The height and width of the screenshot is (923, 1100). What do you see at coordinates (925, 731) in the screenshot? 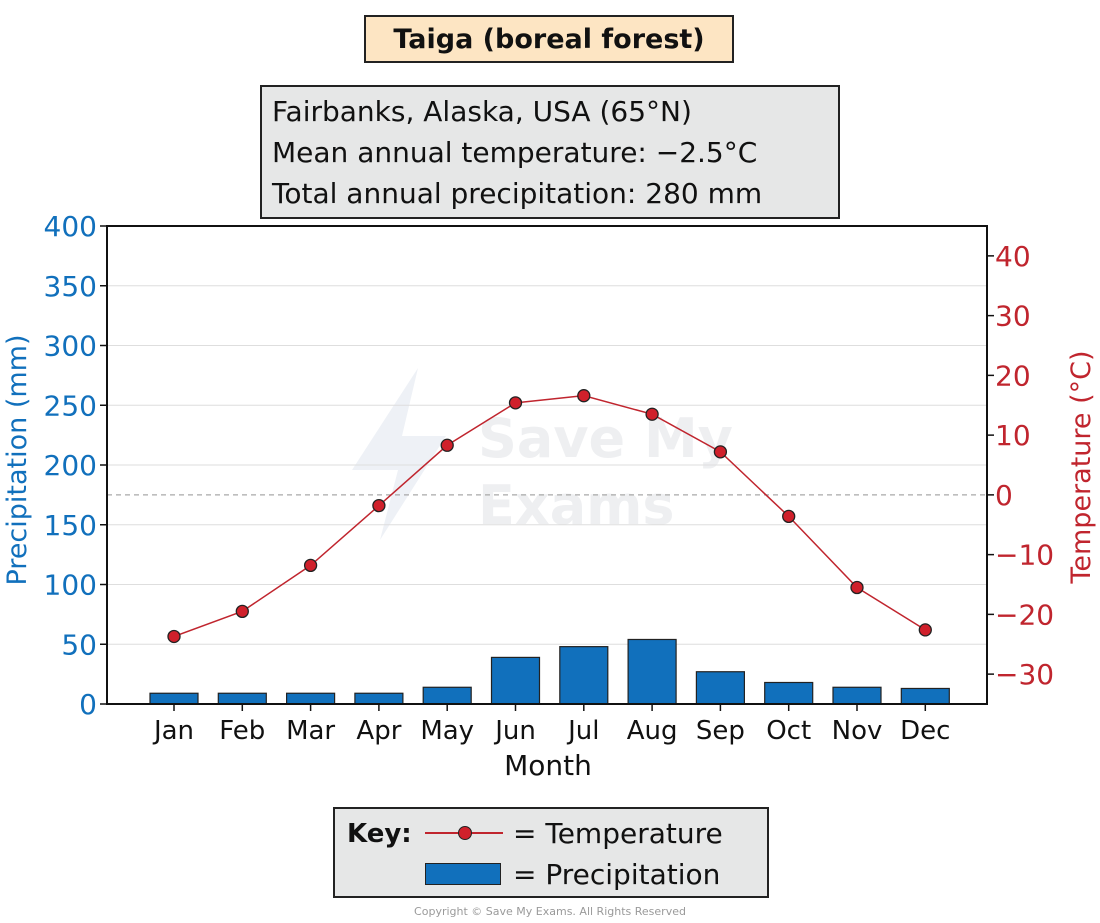
I see `x-tick-label-dec: Dec` at bounding box center [925, 731].